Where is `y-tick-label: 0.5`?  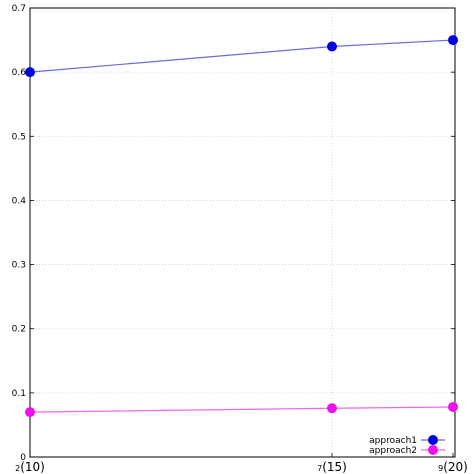
y-tick-label: 0.5 is located at coordinates (19, 137).